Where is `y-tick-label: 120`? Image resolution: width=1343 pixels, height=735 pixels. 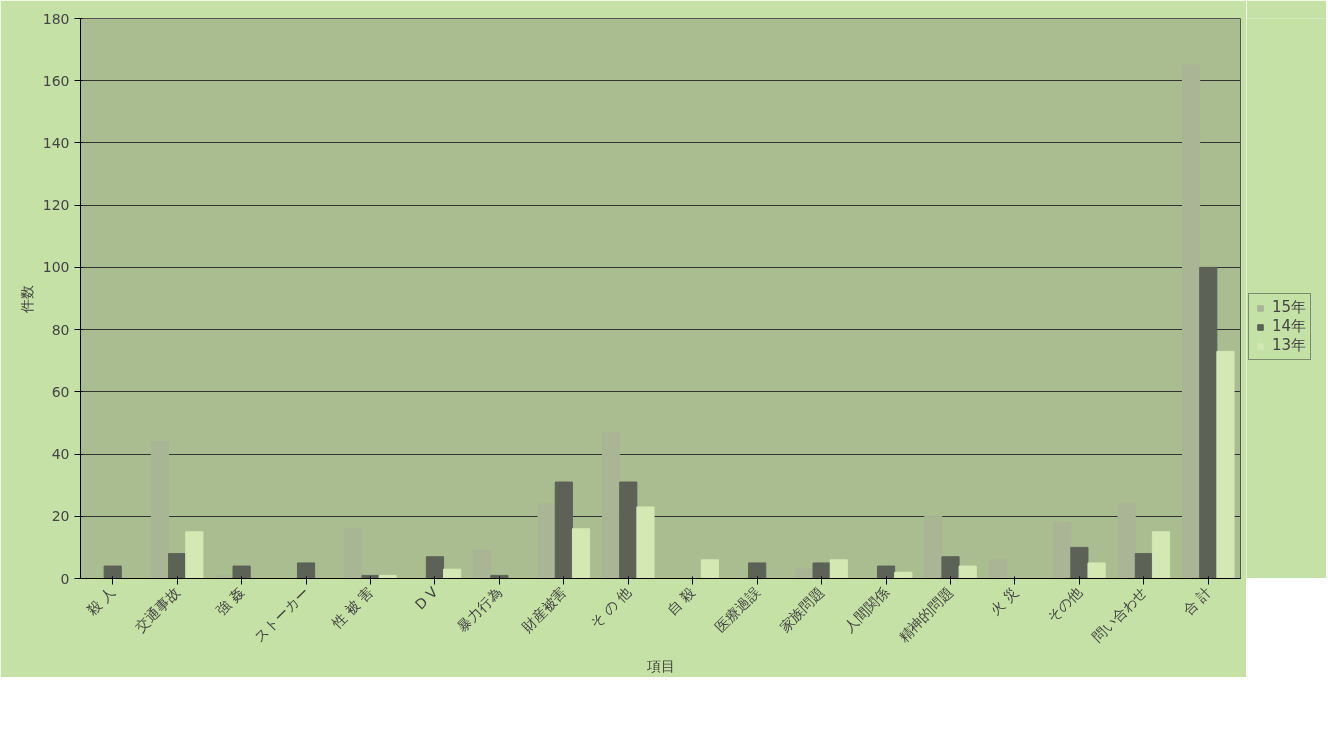
y-tick-label: 120 is located at coordinates (56, 205).